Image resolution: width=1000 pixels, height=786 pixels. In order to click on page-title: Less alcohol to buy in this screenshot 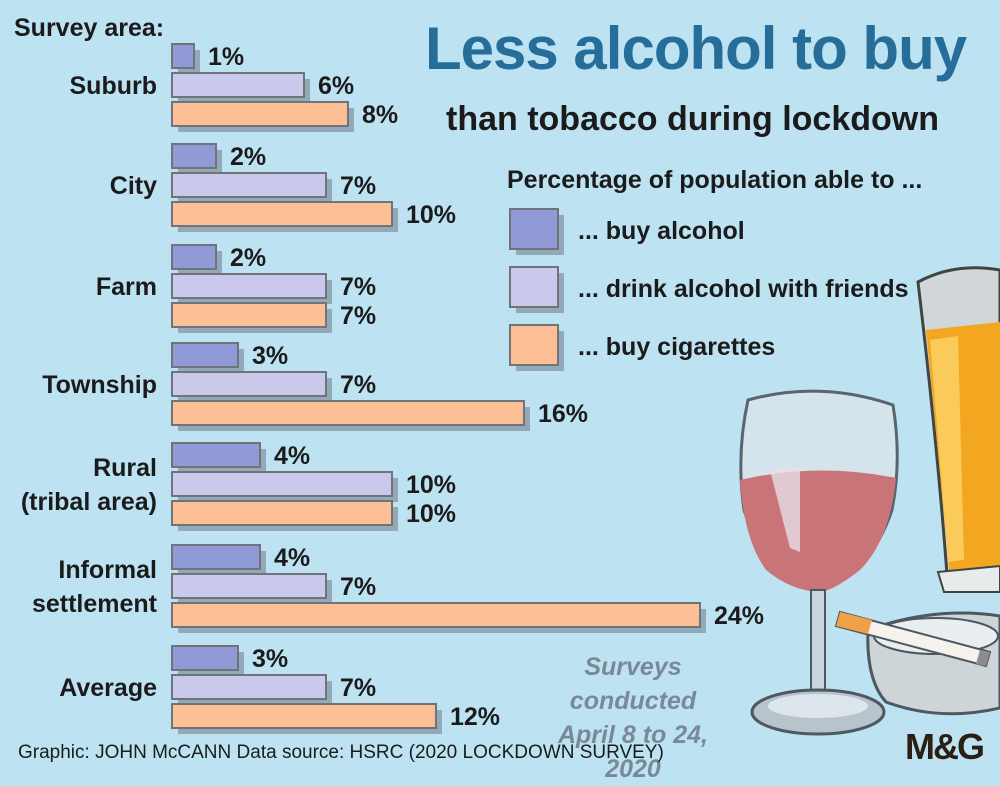, I will do `click(696, 48)`.